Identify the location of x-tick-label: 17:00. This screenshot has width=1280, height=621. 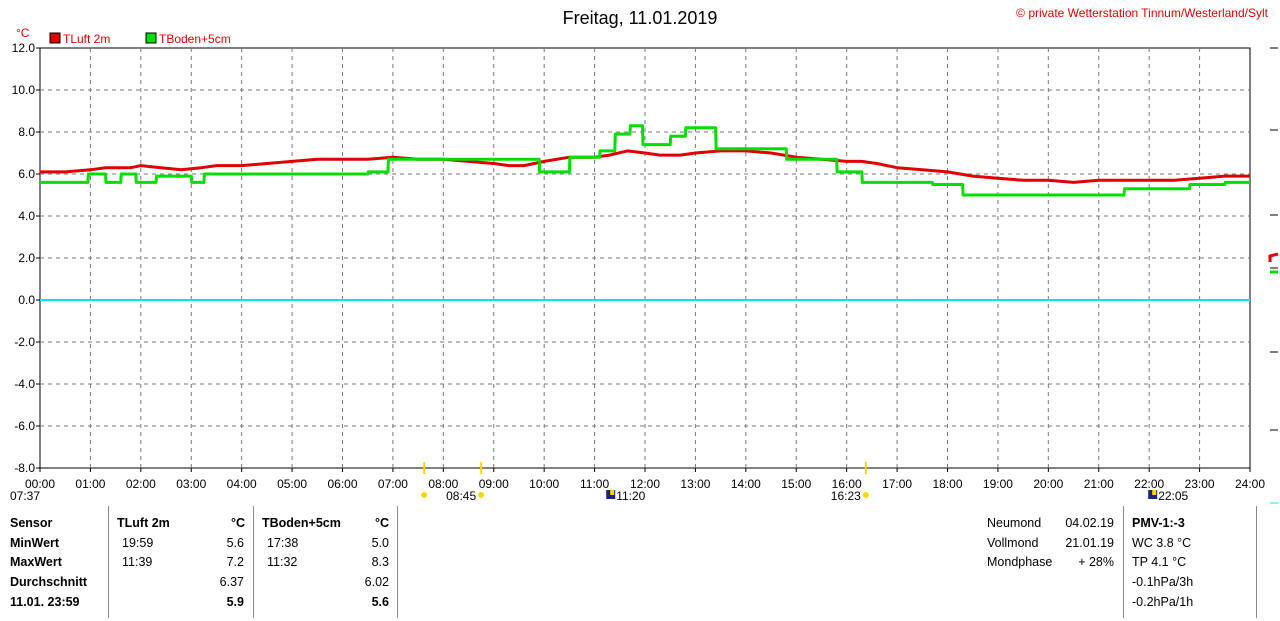
(897, 484).